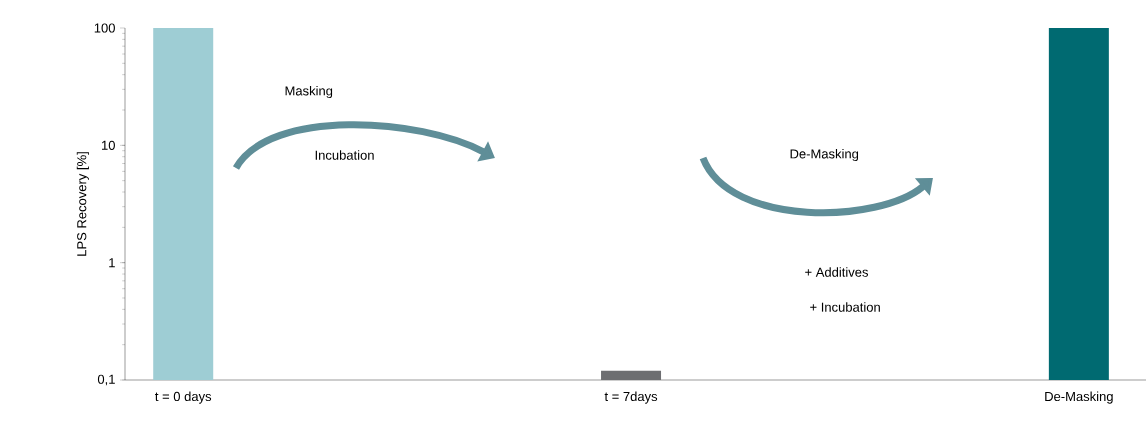 This screenshot has height=423, width=1146. What do you see at coordinates (106, 380) in the screenshot?
I see `y-tick-label: 0,1` at bounding box center [106, 380].